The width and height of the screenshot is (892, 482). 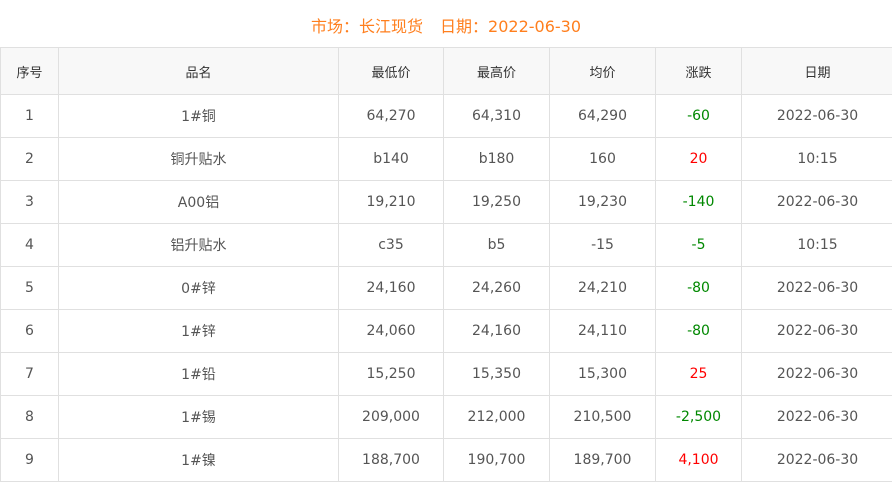 I want to click on cell-name: A00铝, so click(x=199, y=202).